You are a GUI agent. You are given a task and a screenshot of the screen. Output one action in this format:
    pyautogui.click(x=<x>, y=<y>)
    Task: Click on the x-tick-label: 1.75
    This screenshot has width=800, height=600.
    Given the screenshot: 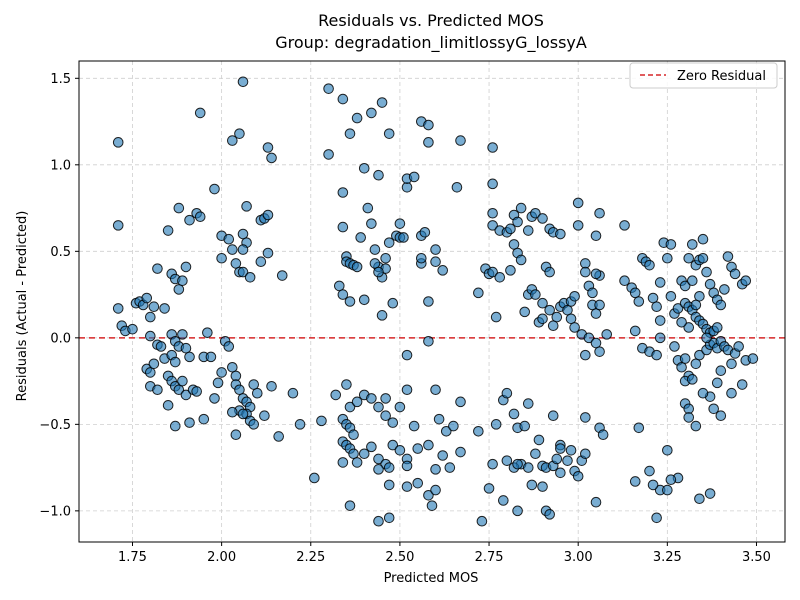 What is the action you would take?
    pyautogui.click(x=132, y=557)
    